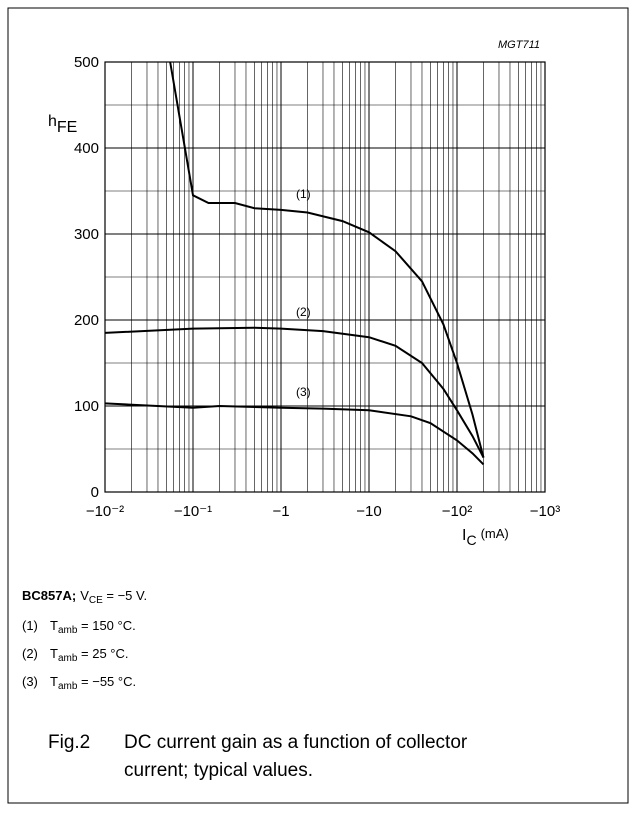 The image size is (637, 817). I want to click on y-tick-label: 0, so click(95, 492).